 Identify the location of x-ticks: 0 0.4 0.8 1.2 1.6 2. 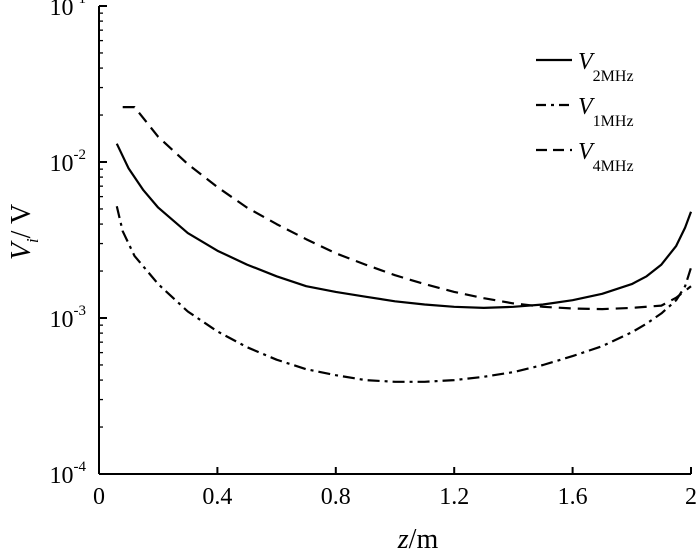
(395, 488).